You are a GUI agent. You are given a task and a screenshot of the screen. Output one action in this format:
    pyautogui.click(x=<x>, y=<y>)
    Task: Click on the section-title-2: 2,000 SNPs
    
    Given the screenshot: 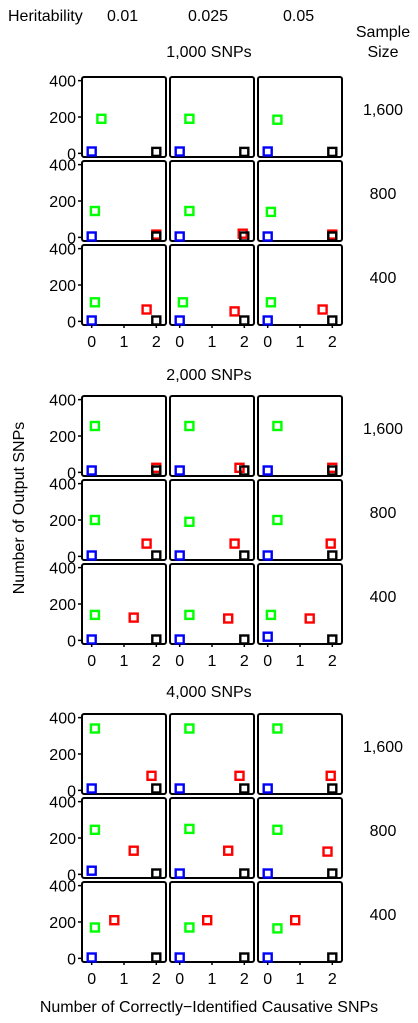 What is the action you would take?
    pyautogui.click(x=209, y=375)
    